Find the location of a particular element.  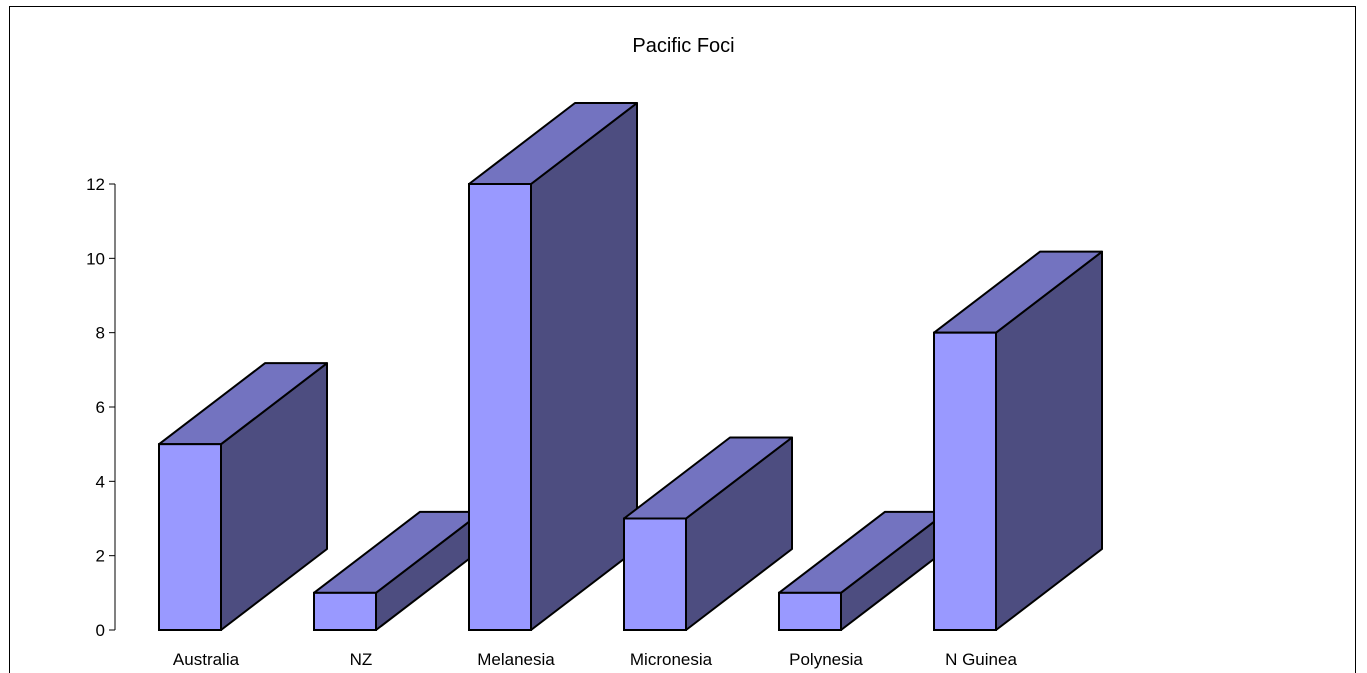

y-tick-label: 4 is located at coordinates (100, 481).